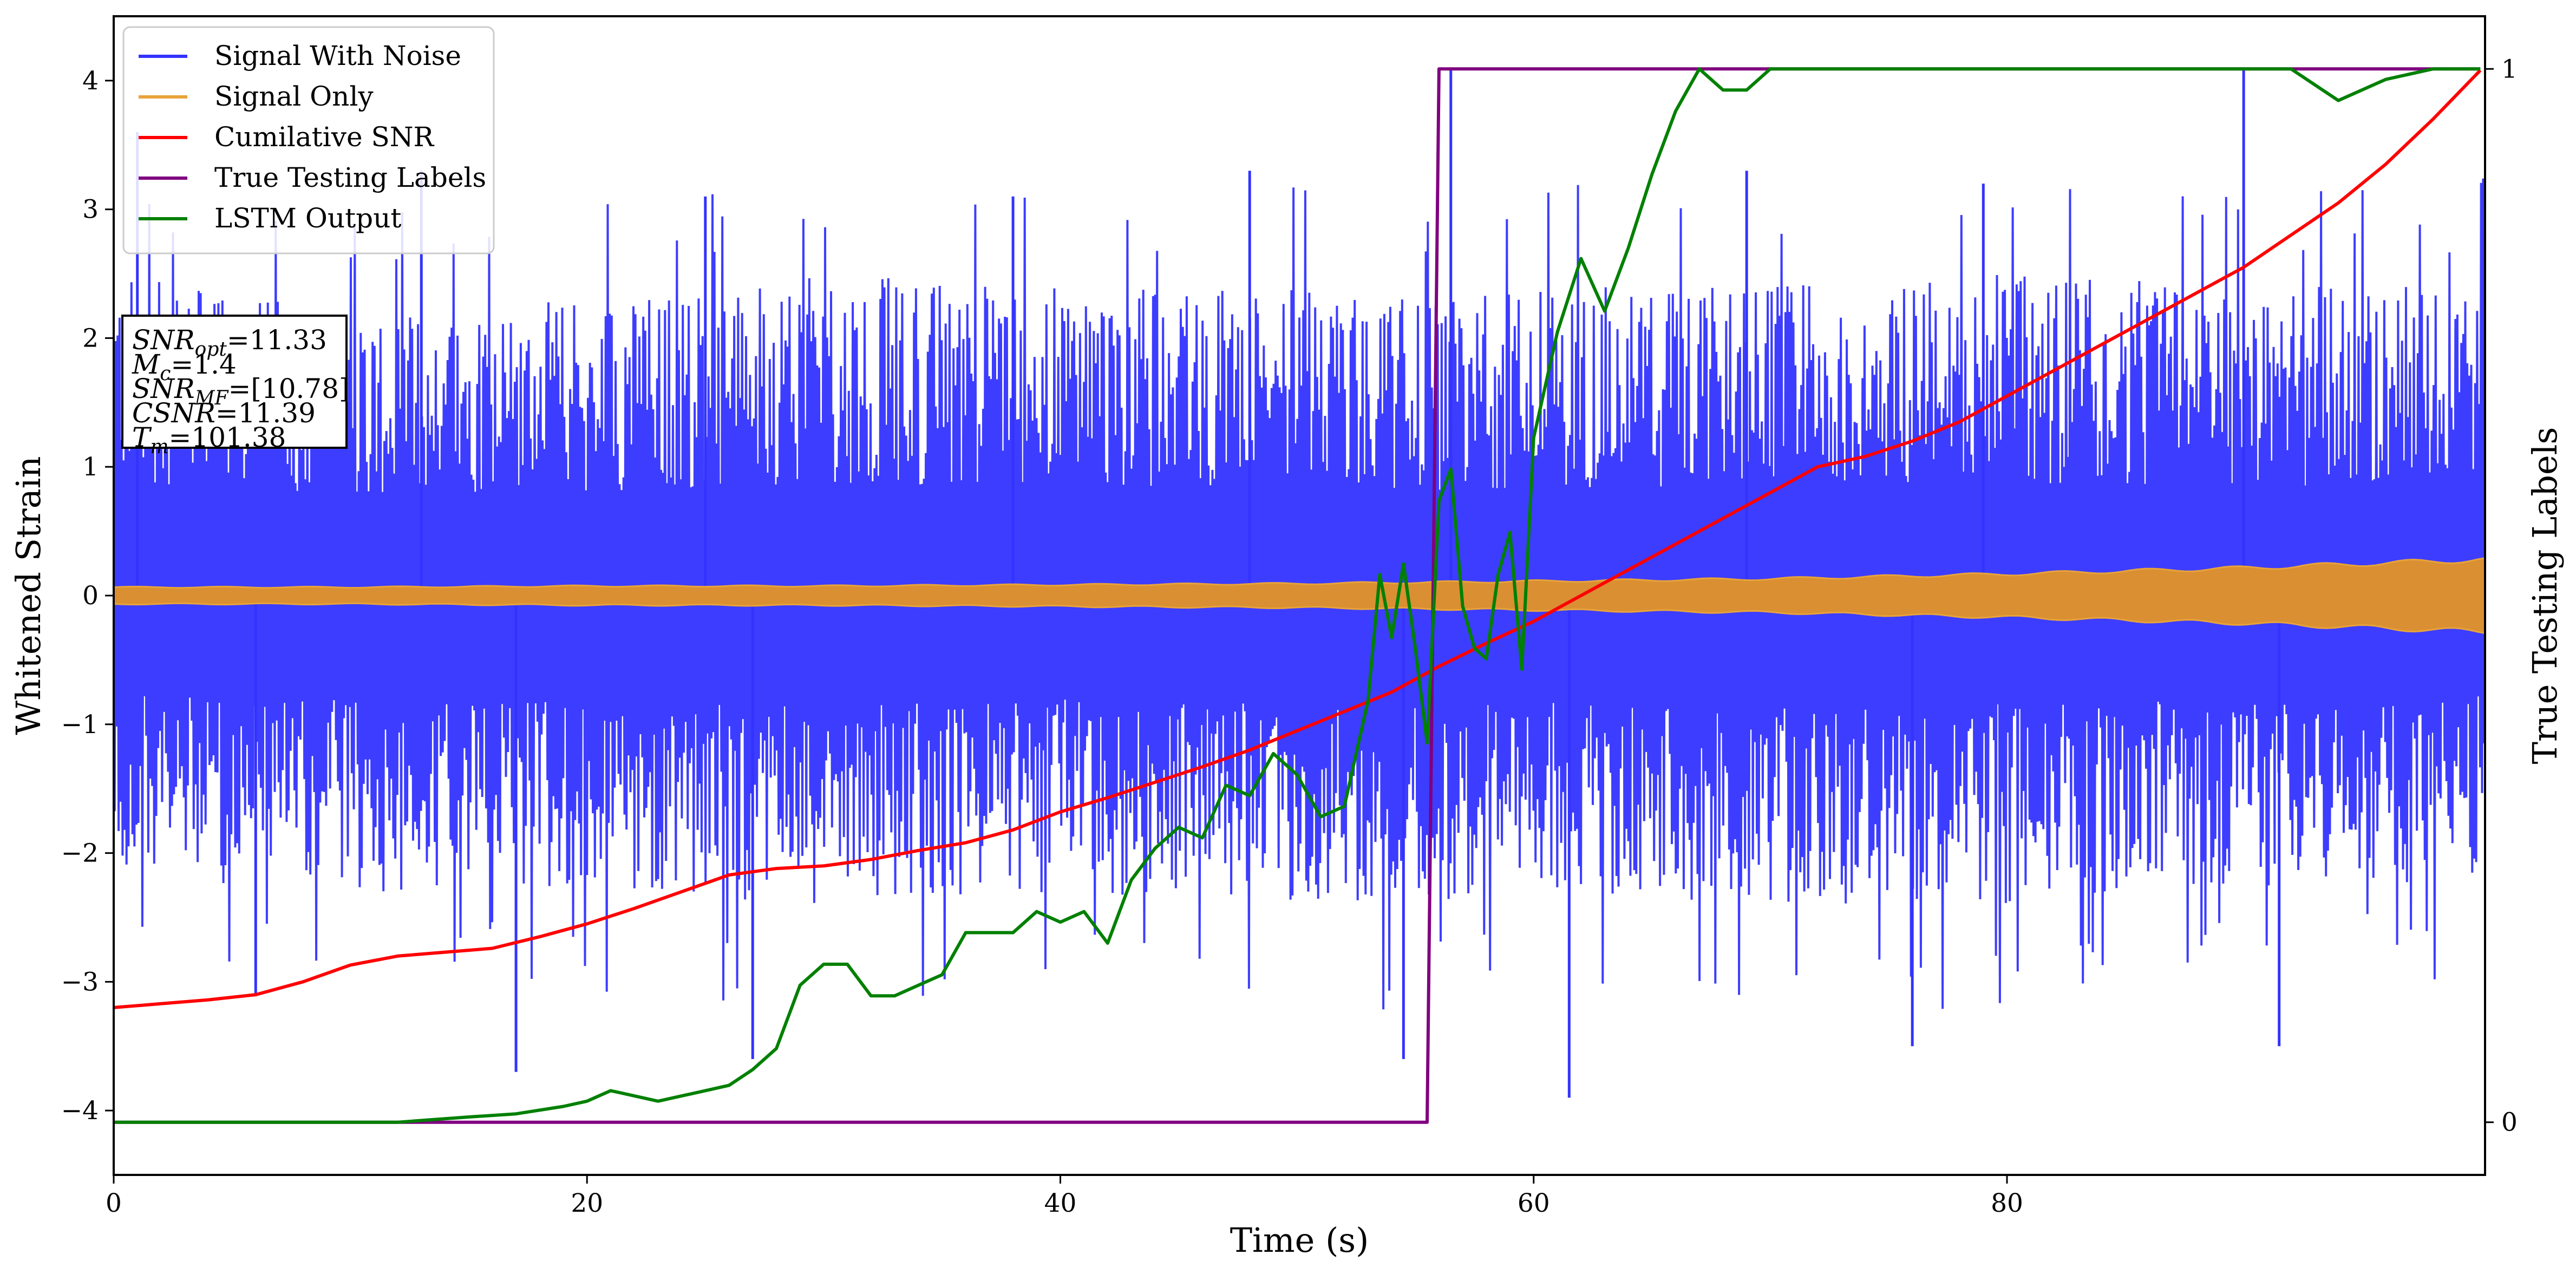 This screenshot has height=1274, width=2576. I want to click on legend-frame, so click(308, 140).